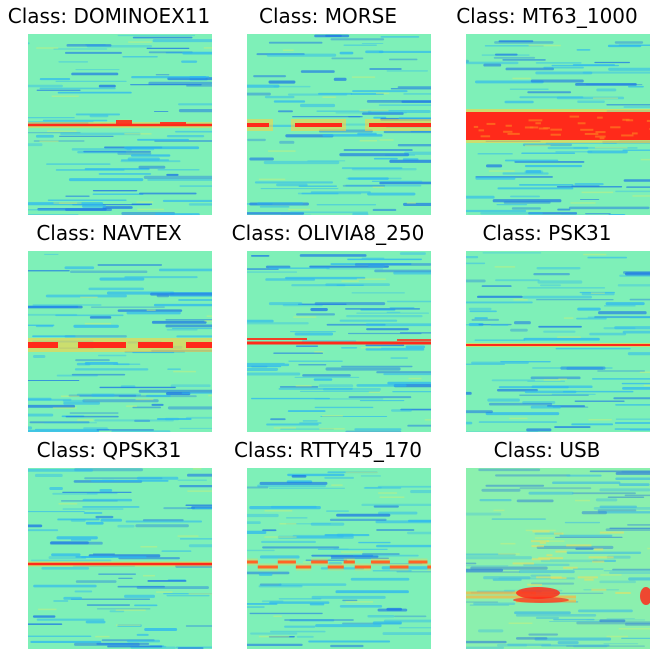  What do you see at coordinates (328, 450) in the screenshot?
I see `panel-title: Class: RTTY45_170` at bounding box center [328, 450].